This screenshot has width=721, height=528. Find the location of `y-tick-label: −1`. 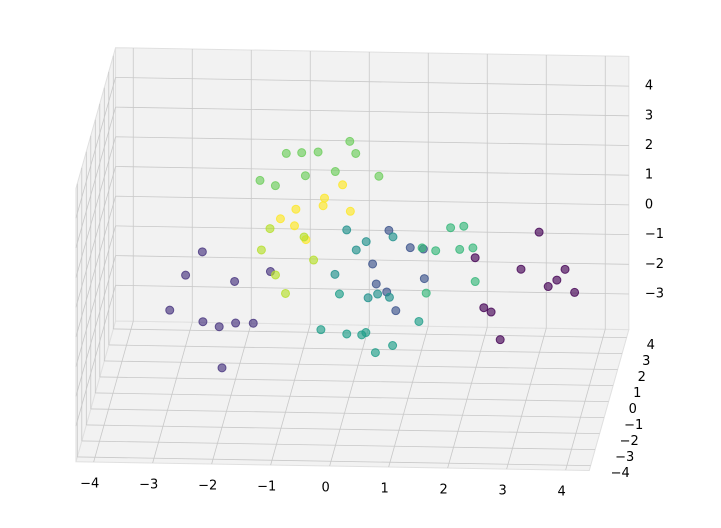

y-tick-label: −1 is located at coordinates (633, 425).